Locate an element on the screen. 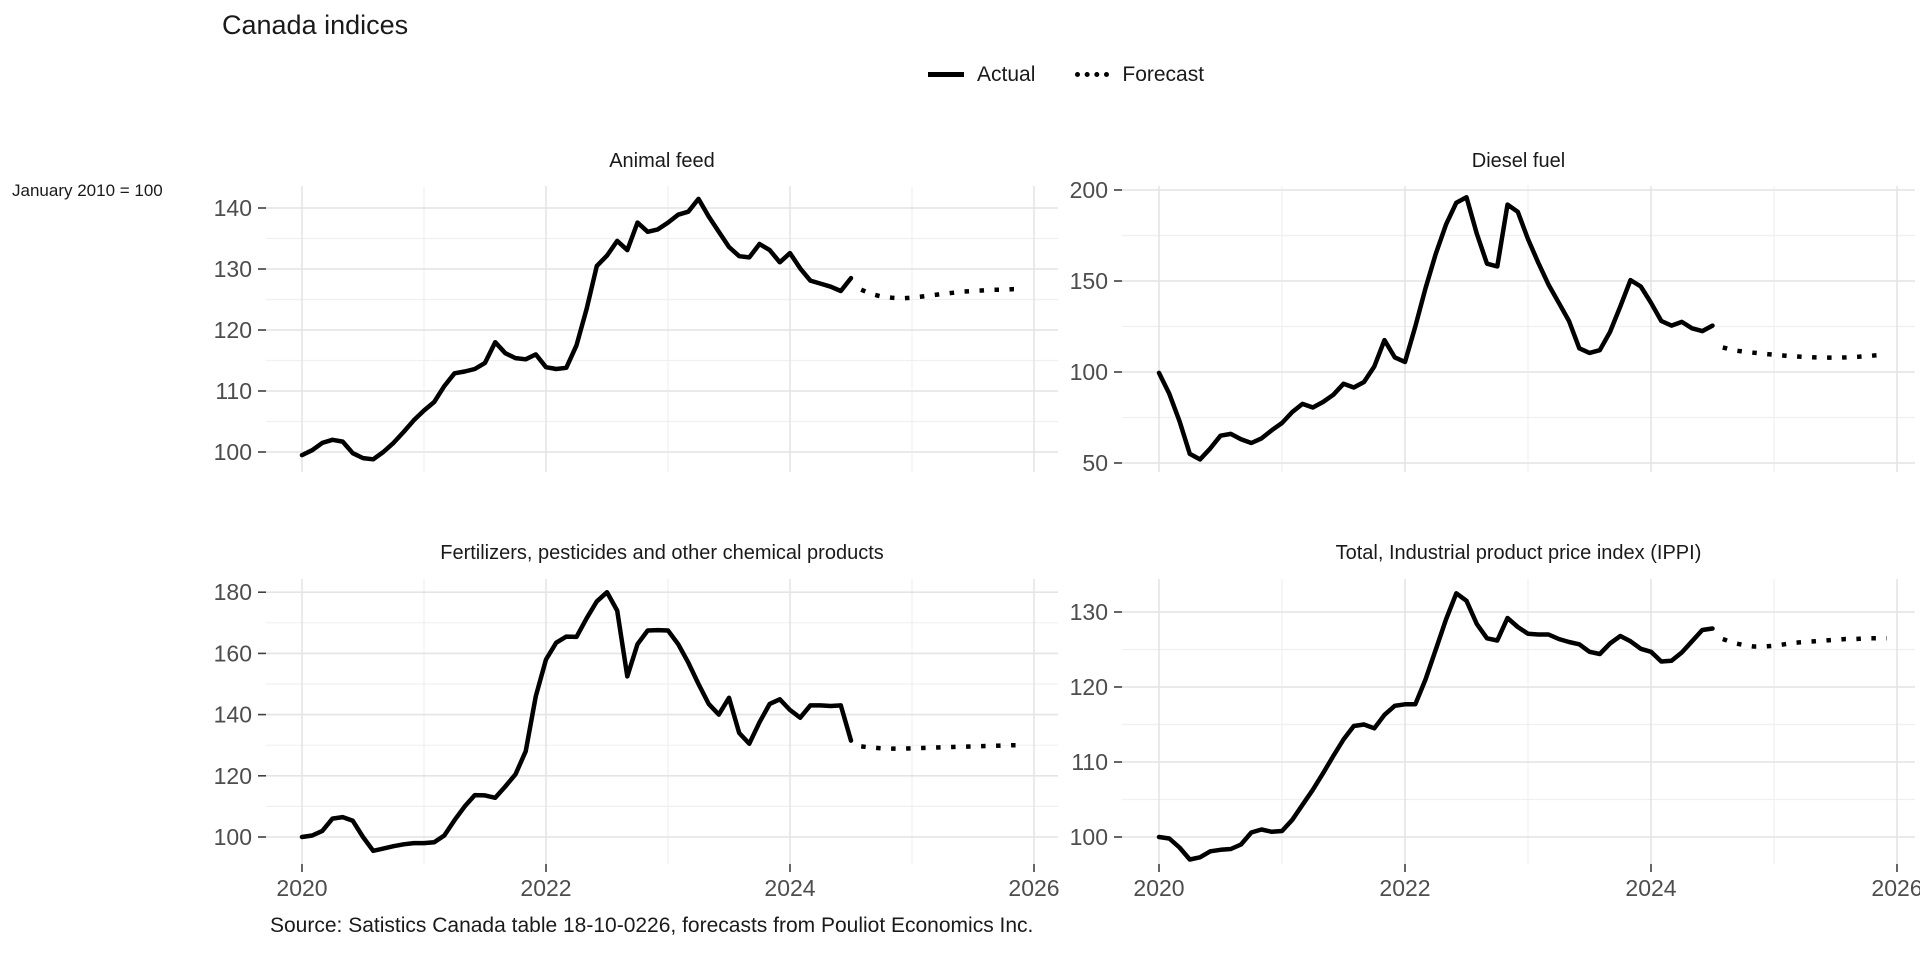 The width and height of the screenshot is (1920, 960). panel-title: Animal feed is located at coordinates (662, 161).